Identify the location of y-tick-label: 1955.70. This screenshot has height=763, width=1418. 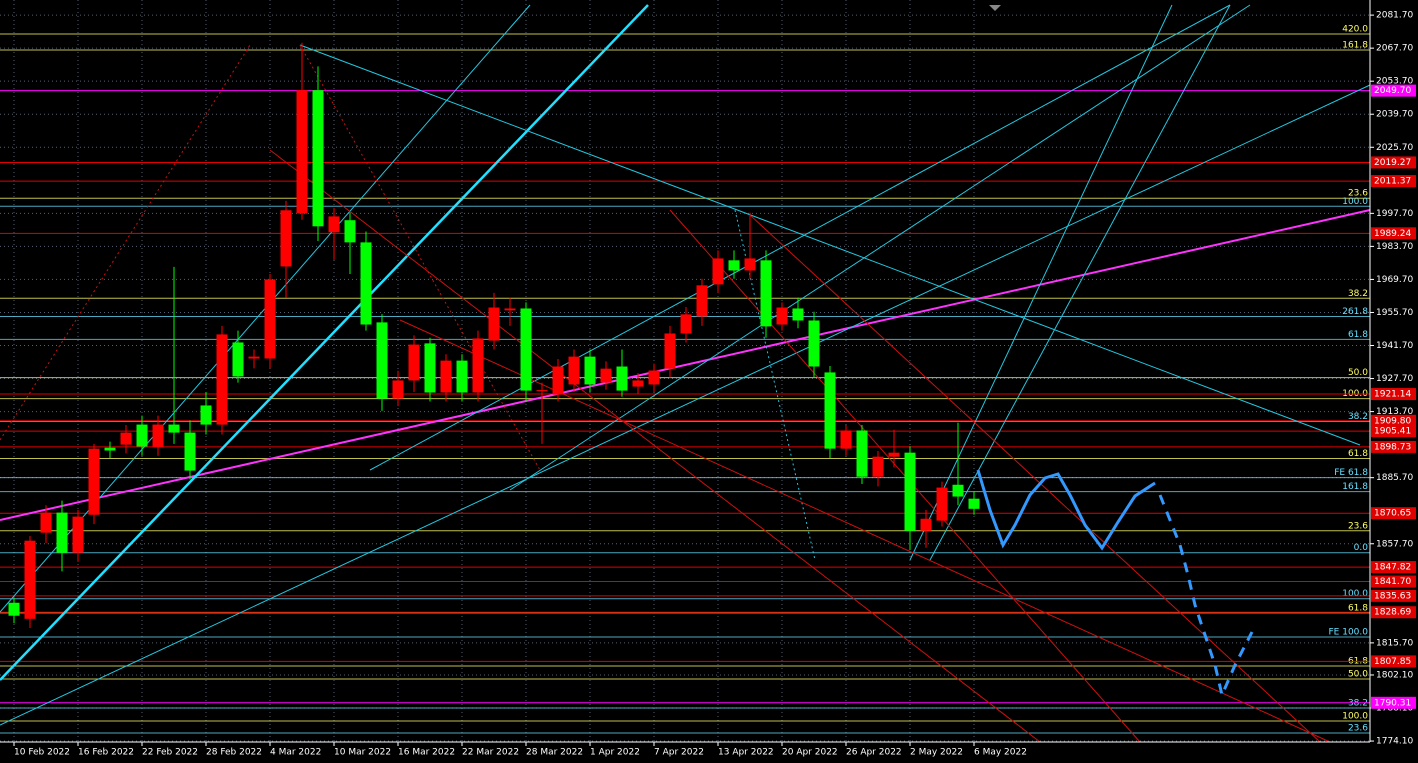
(1394, 313).